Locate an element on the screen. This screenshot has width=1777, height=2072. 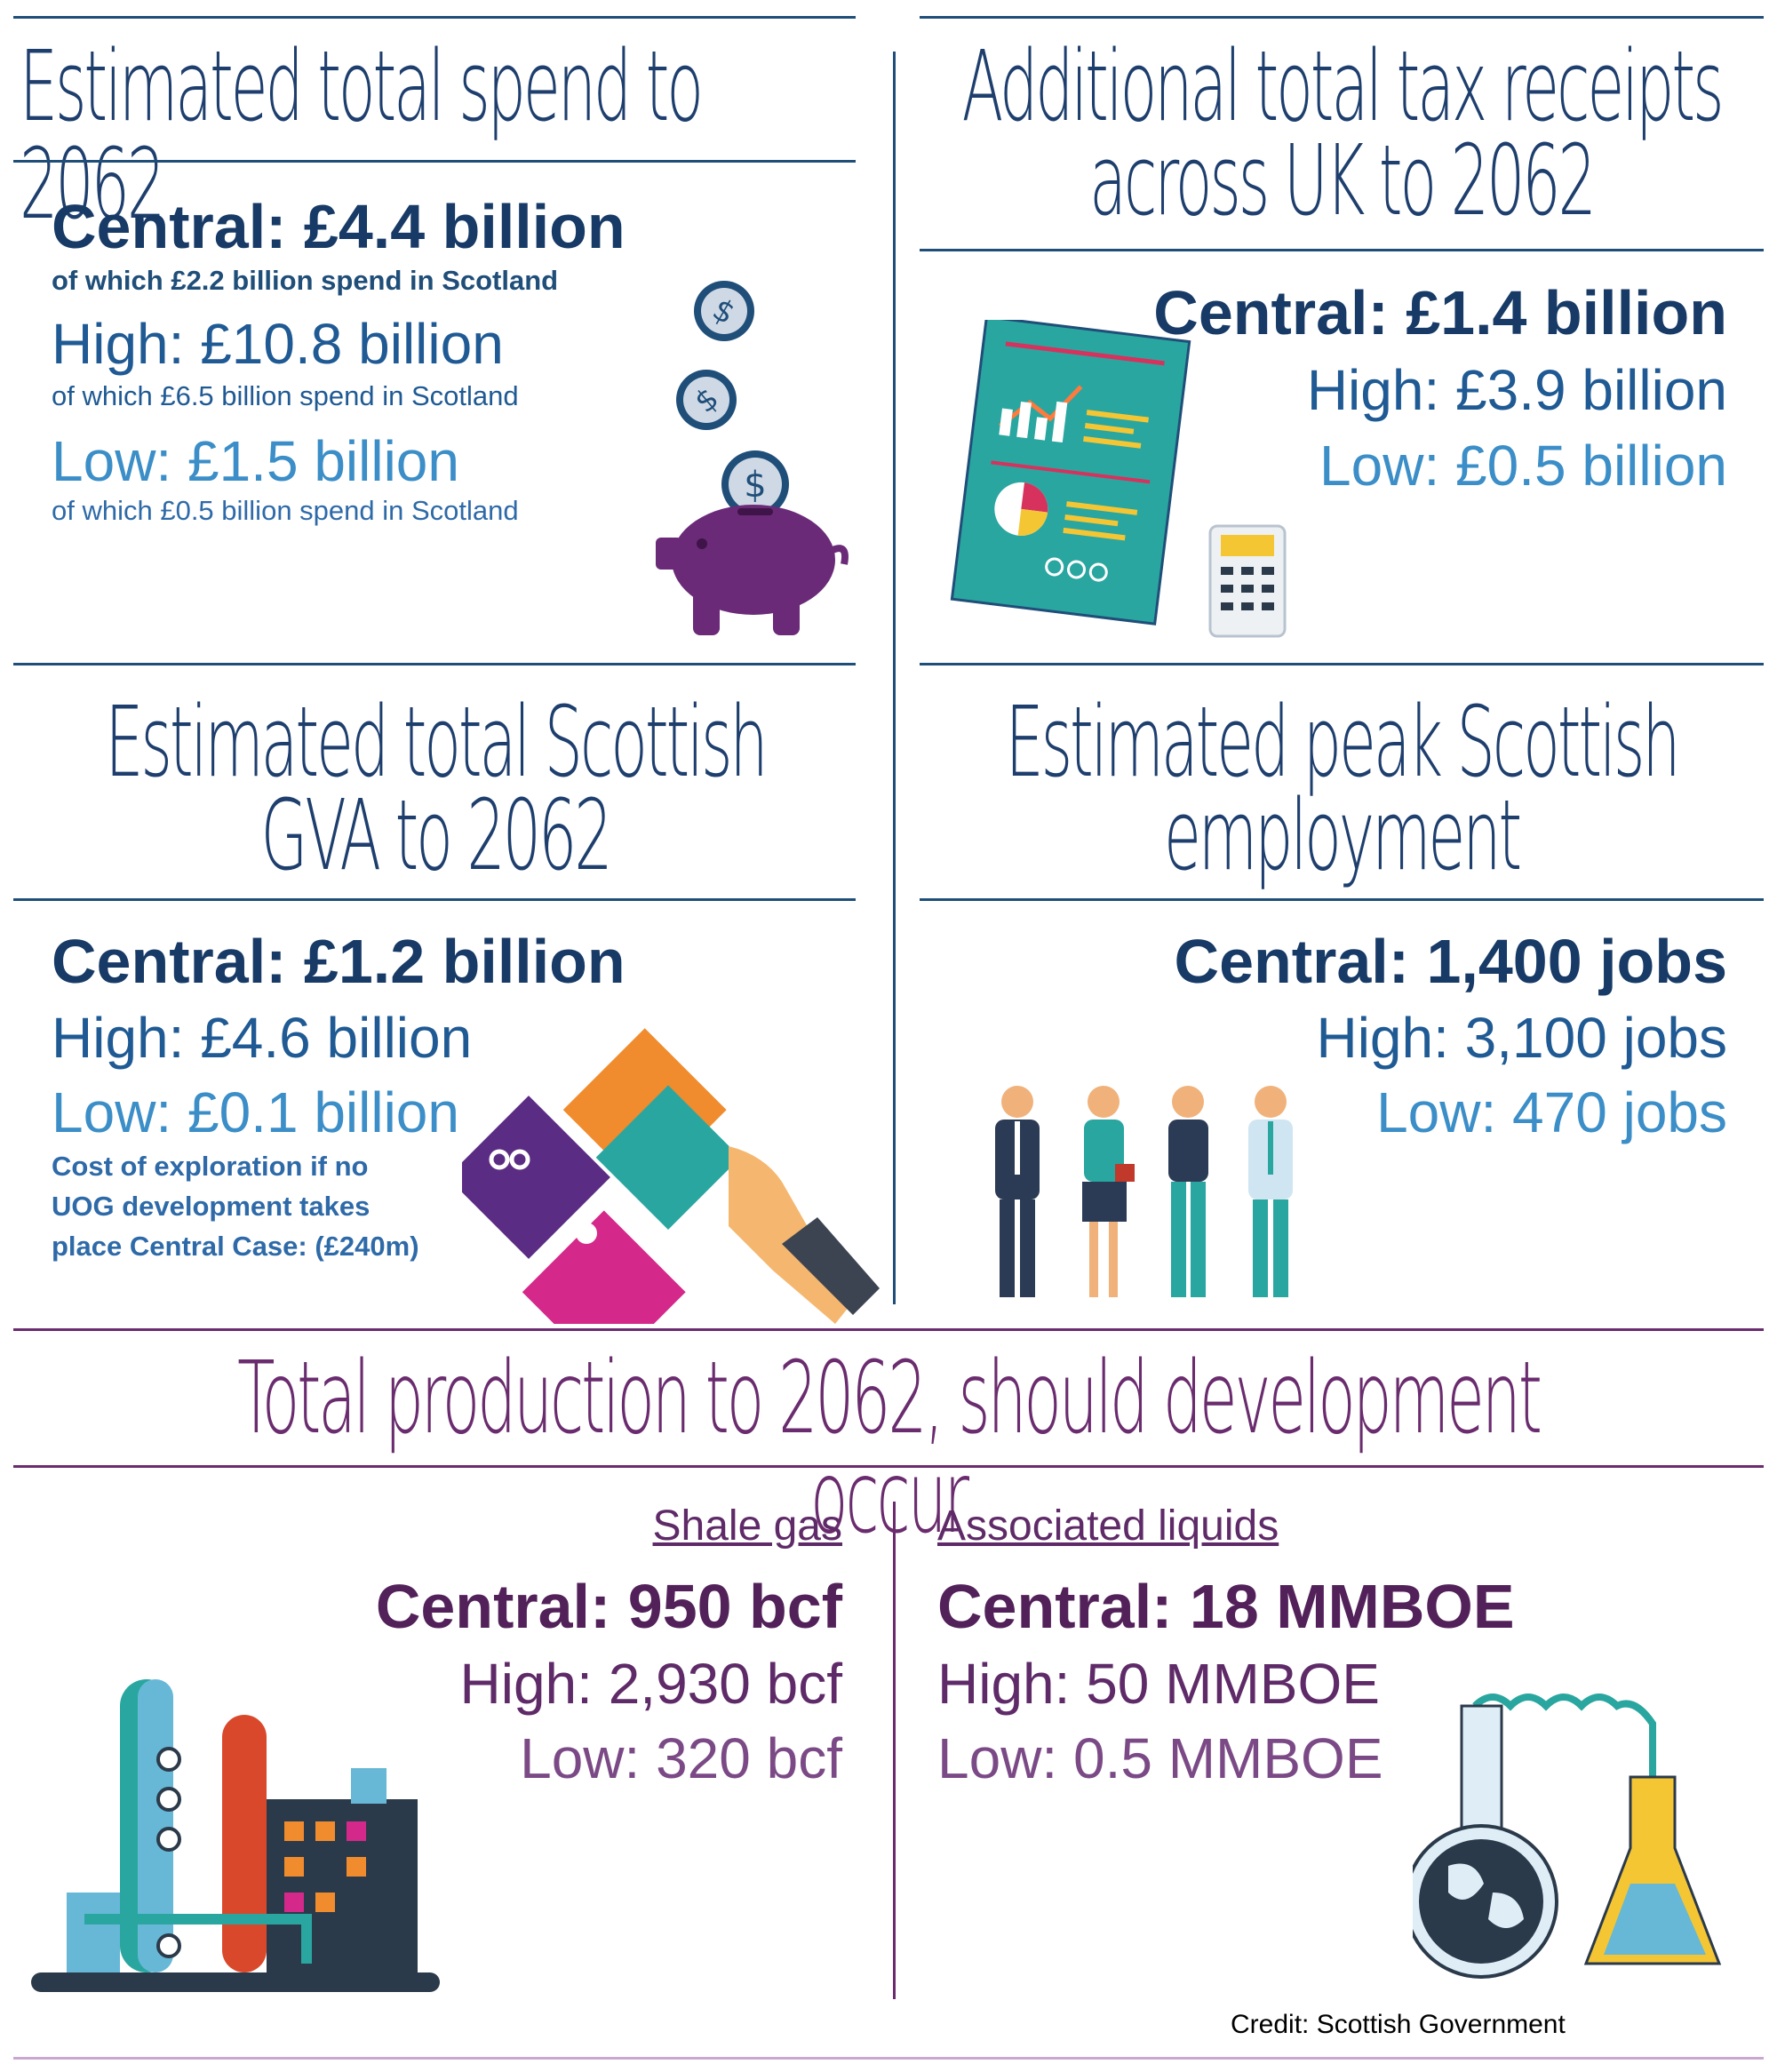
tax-central: Central: £1.4 billion is located at coordinates (1440, 313).